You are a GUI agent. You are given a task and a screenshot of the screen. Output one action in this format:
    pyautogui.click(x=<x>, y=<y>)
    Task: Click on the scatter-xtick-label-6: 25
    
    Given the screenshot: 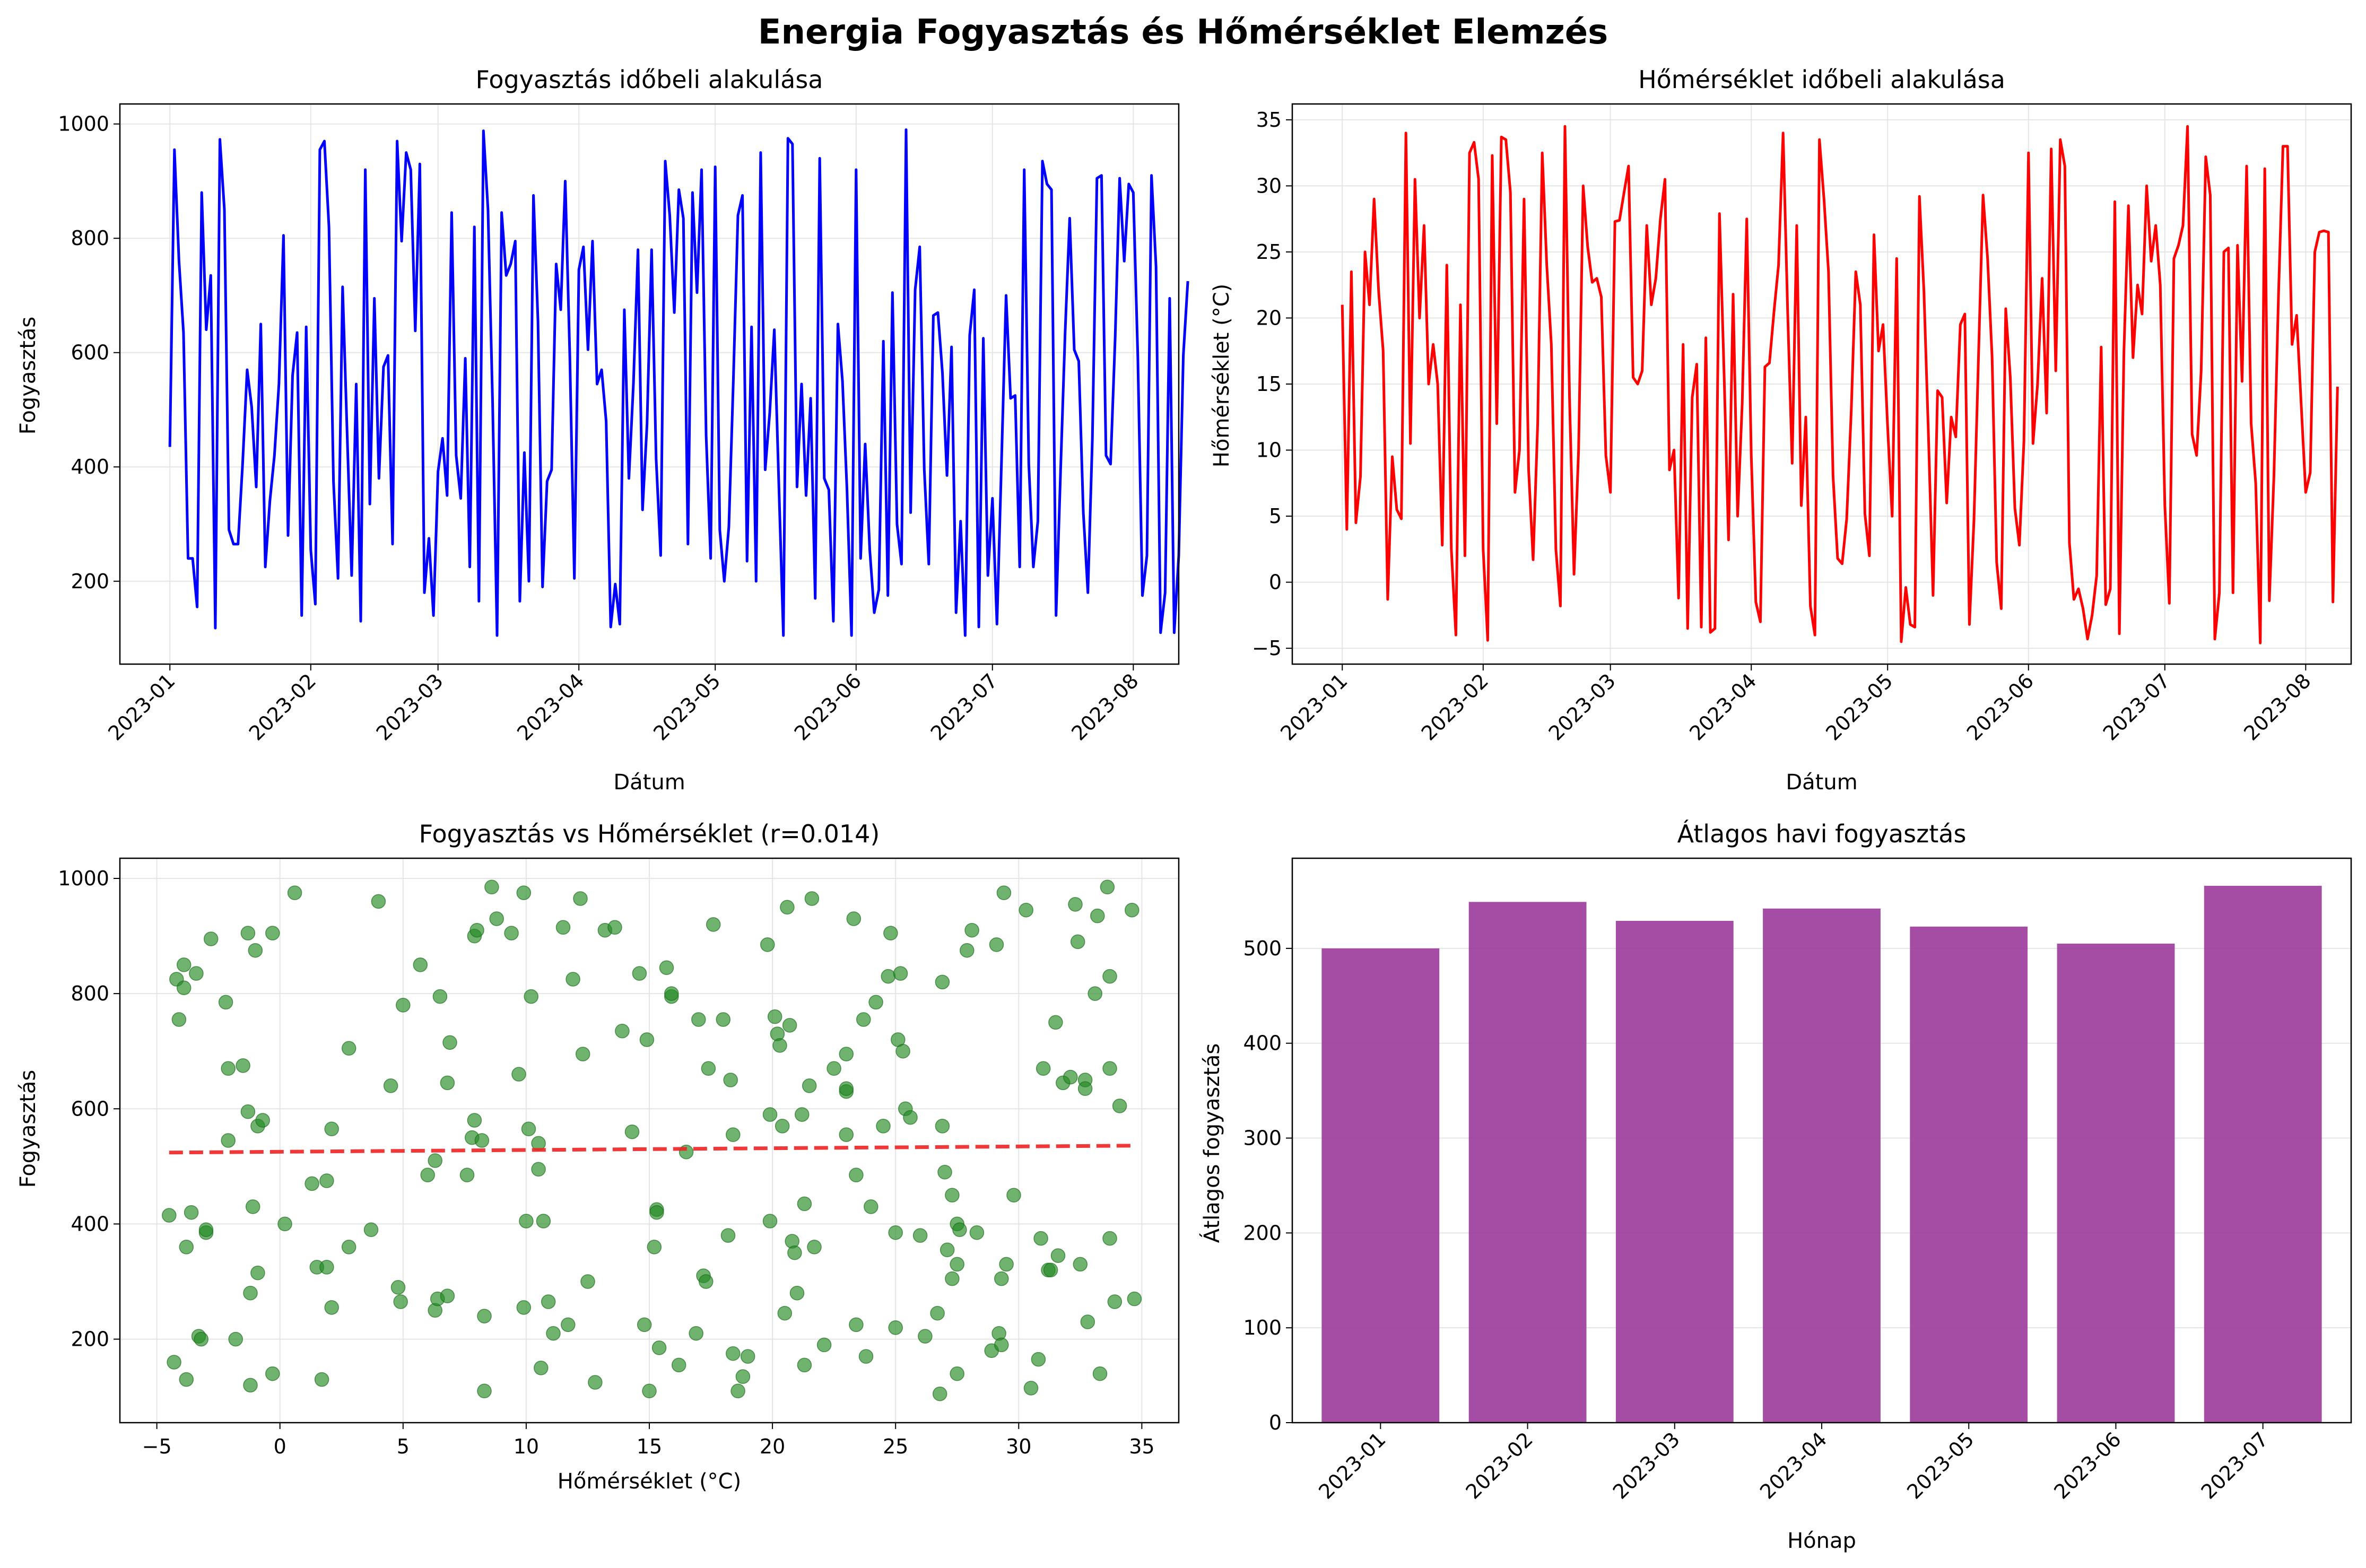 What is the action you would take?
    pyautogui.click(x=895, y=1446)
    